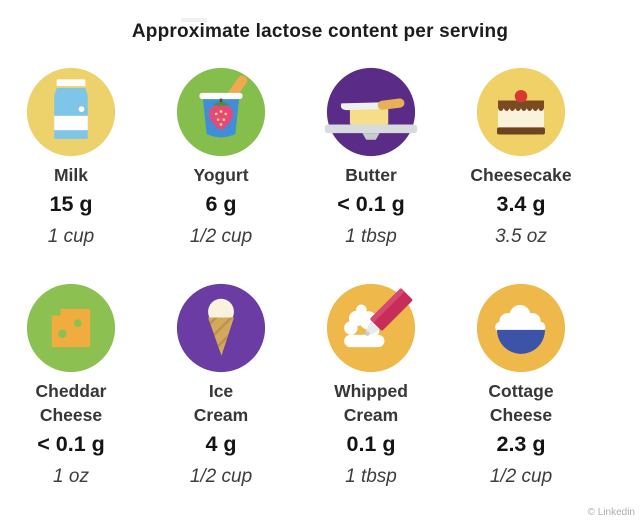 The width and height of the screenshot is (640, 520). What do you see at coordinates (521, 391) in the screenshot?
I see `item-name: Cottage` at bounding box center [521, 391].